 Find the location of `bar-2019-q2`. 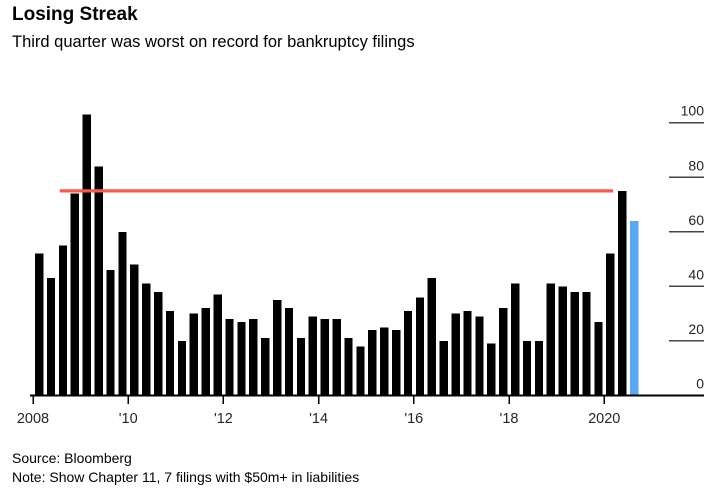

bar-2019-q2 is located at coordinates (574, 343).